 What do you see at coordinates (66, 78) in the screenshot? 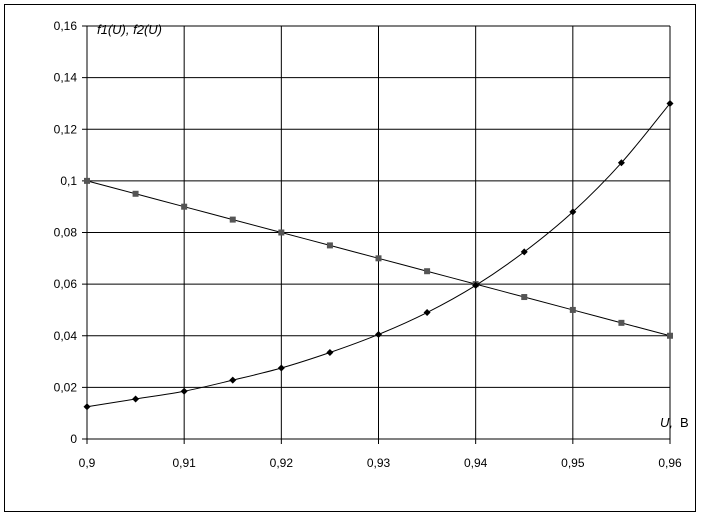
I see `y-tick-label: 0,14` at bounding box center [66, 78].